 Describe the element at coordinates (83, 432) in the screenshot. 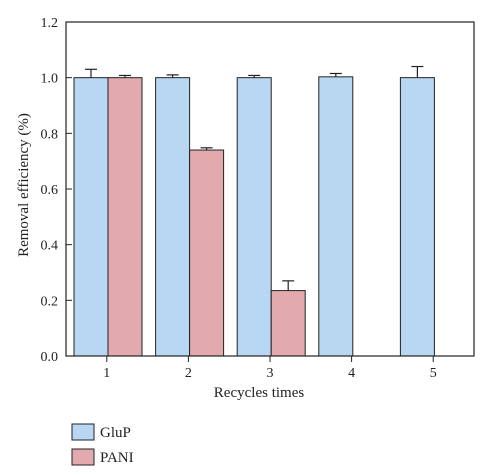

I see `legend-swatch-glup` at that location.